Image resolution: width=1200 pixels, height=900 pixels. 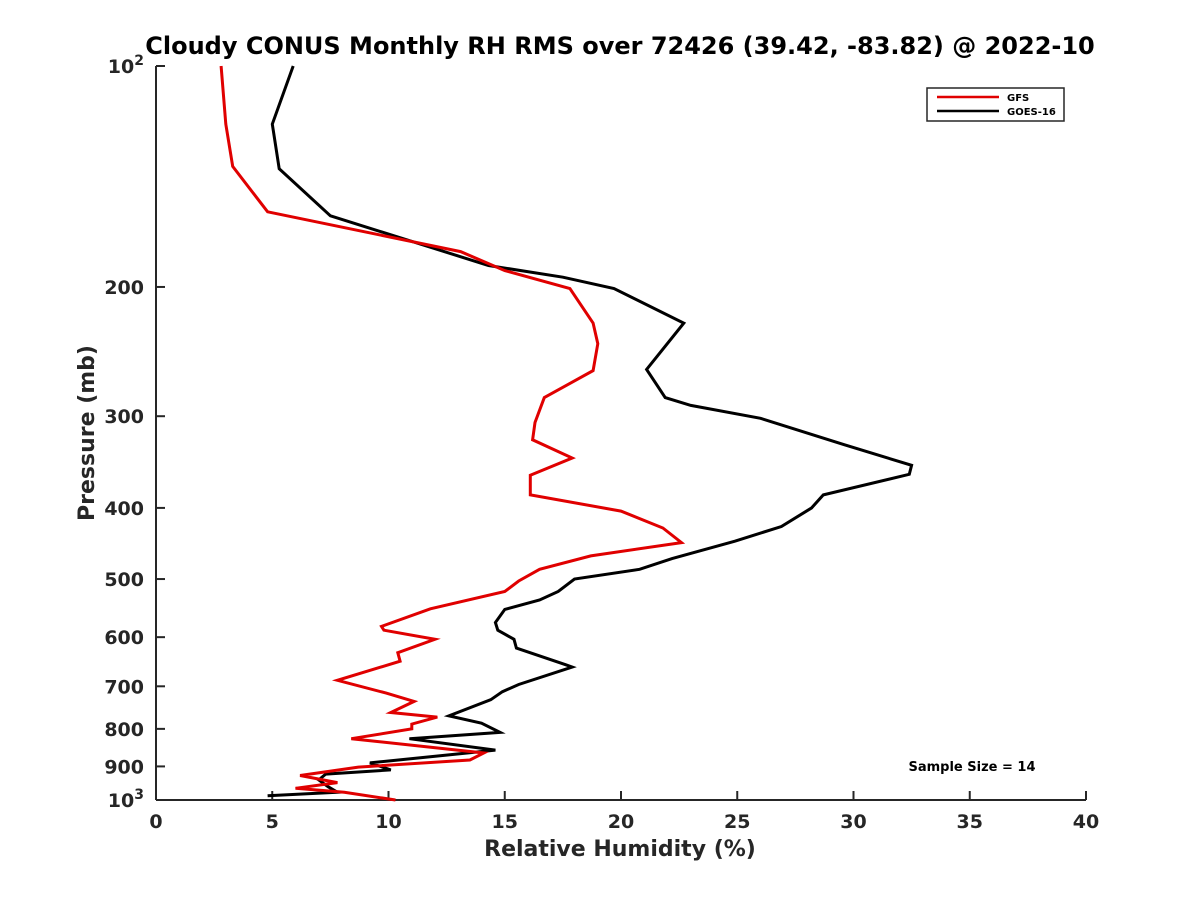 What do you see at coordinates (124, 687) in the screenshot?
I see `y-tick-label: 700` at bounding box center [124, 687].